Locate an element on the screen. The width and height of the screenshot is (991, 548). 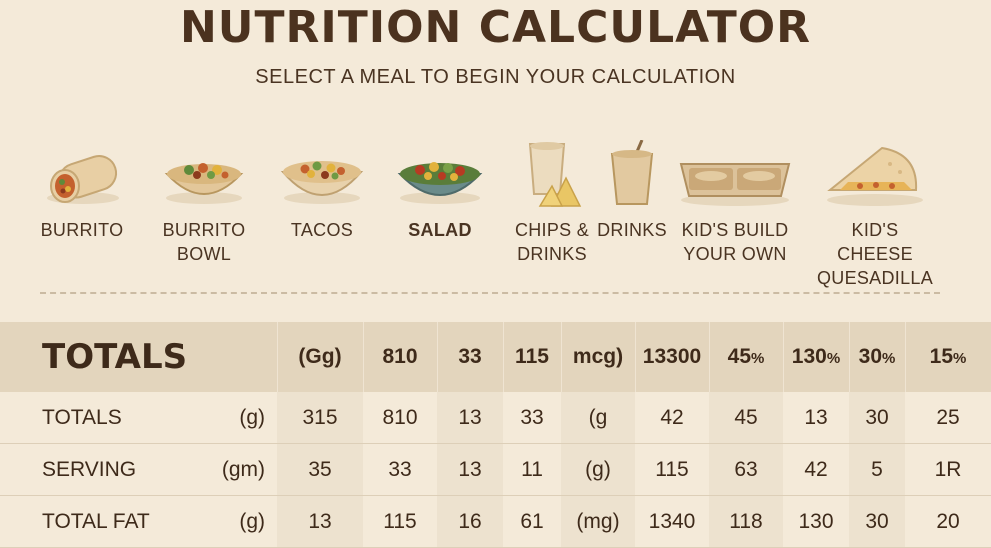
table-cell: 61 is located at coordinates (532, 522).